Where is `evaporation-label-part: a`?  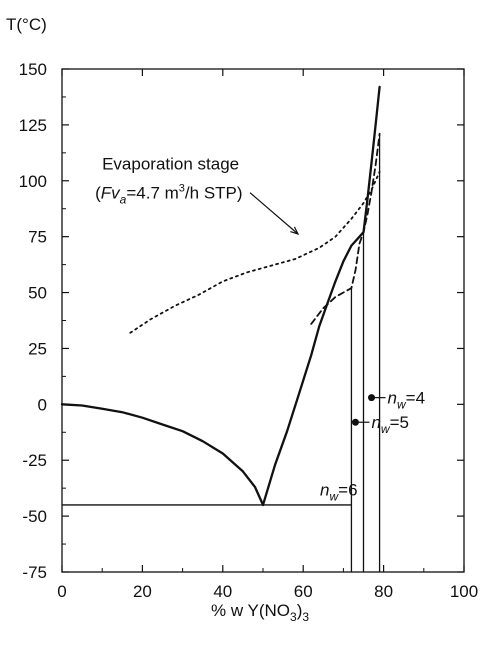 evaporation-label-part: a is located at coordinates (123, 200).